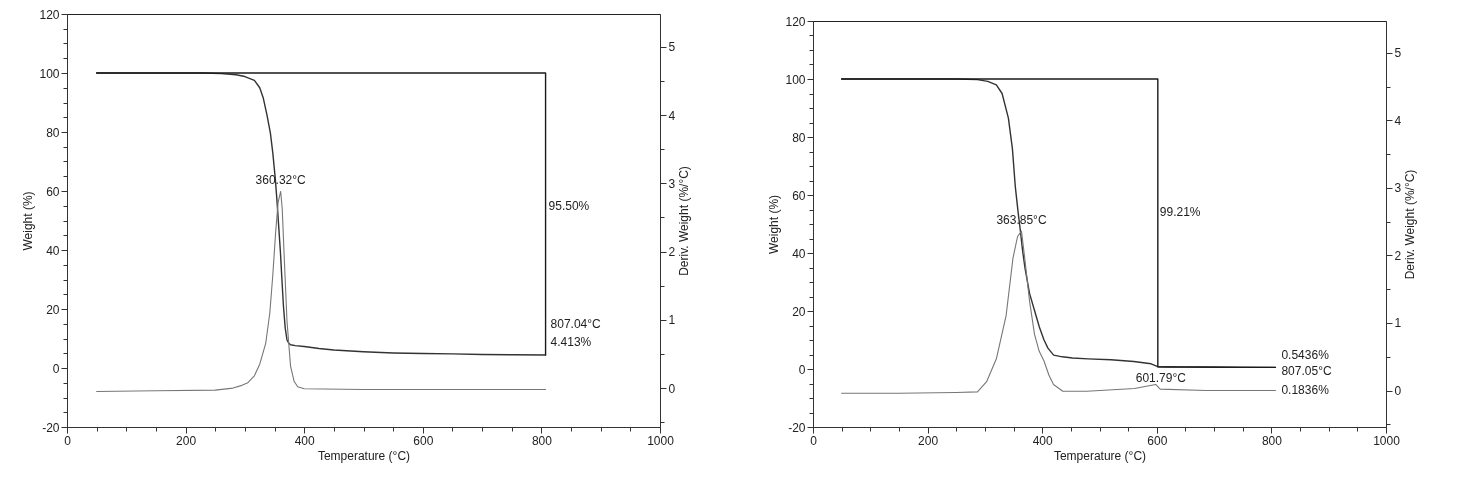 Image resolution: width=1471 pixels, height=492 pixels. Describe the element at coordinates (569, 205) in the screenshot. I see `annotation: 95.50%` at that location.